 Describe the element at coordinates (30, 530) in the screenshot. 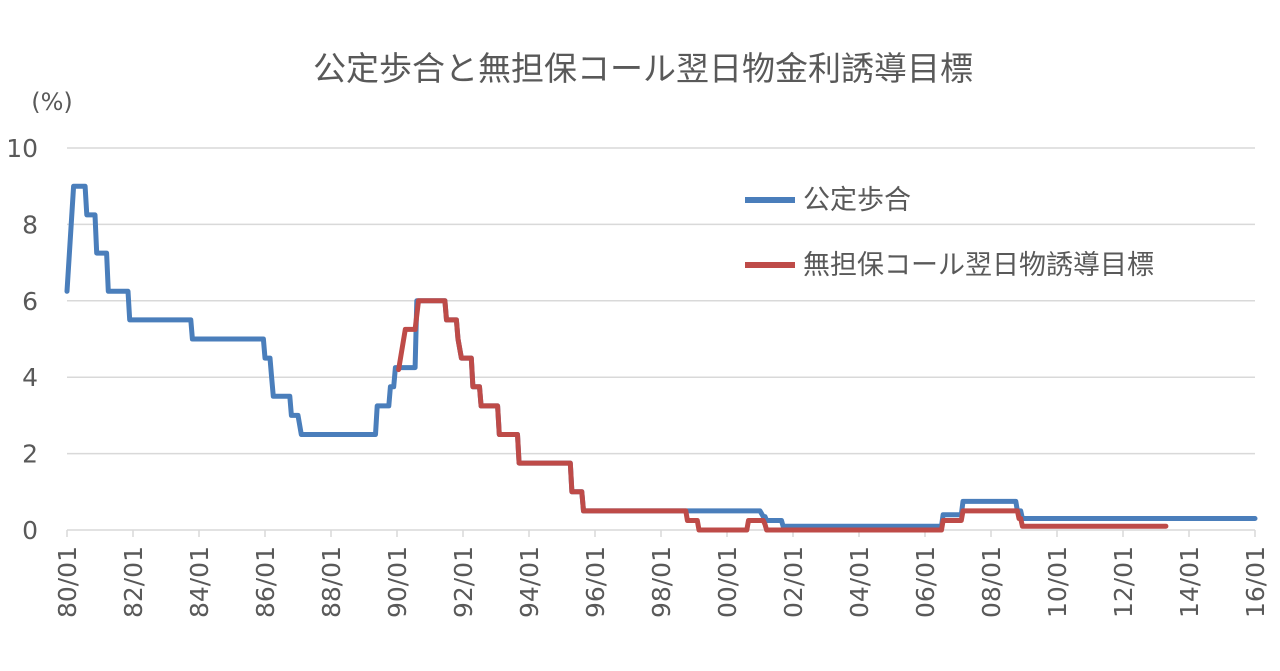

I see `y-tick-label: 0` at that location.